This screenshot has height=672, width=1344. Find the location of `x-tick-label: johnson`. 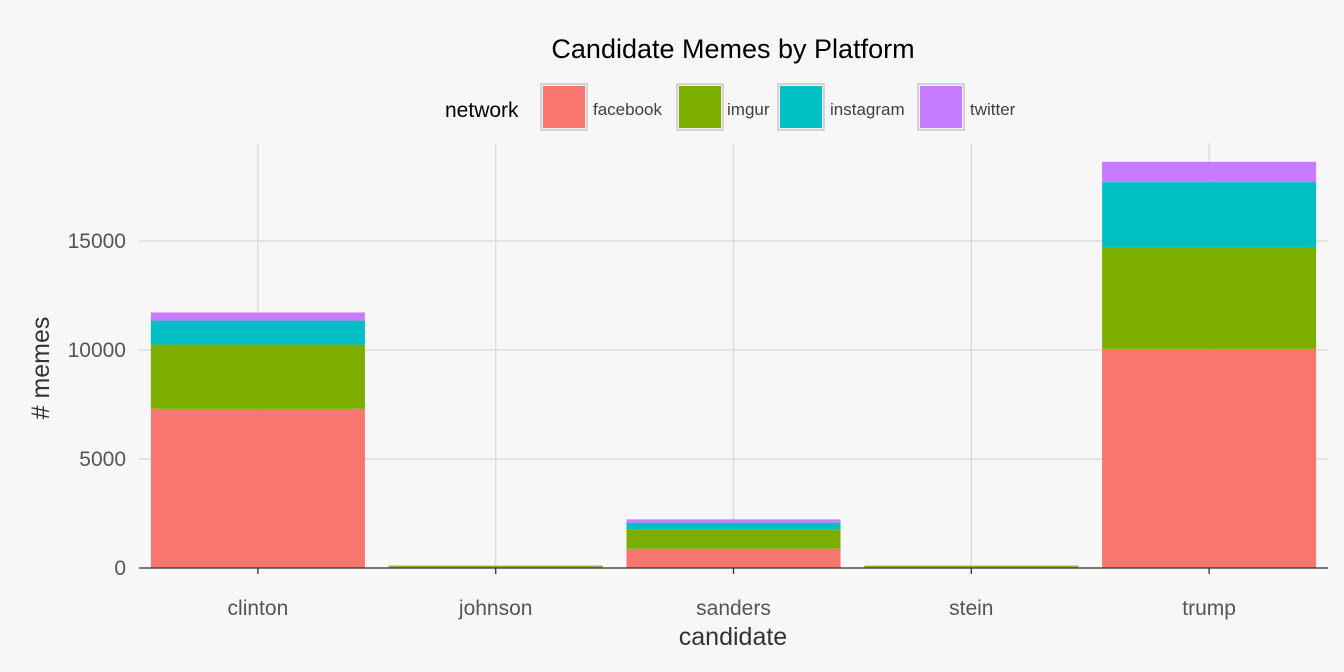

x-tick-label: johnson is located at coordinates (495, 608).